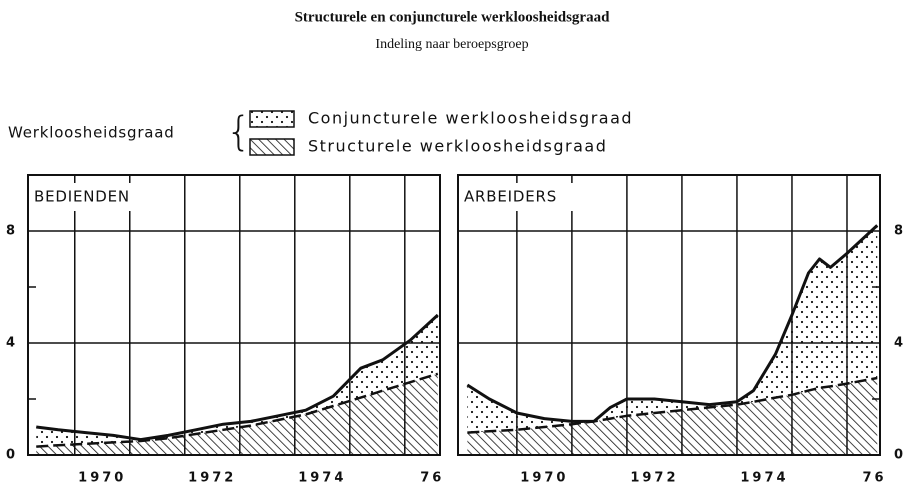  Describe the element at coordinates (272, 147) in the screenshot. I see `legend-swatch-hatch` at that location.